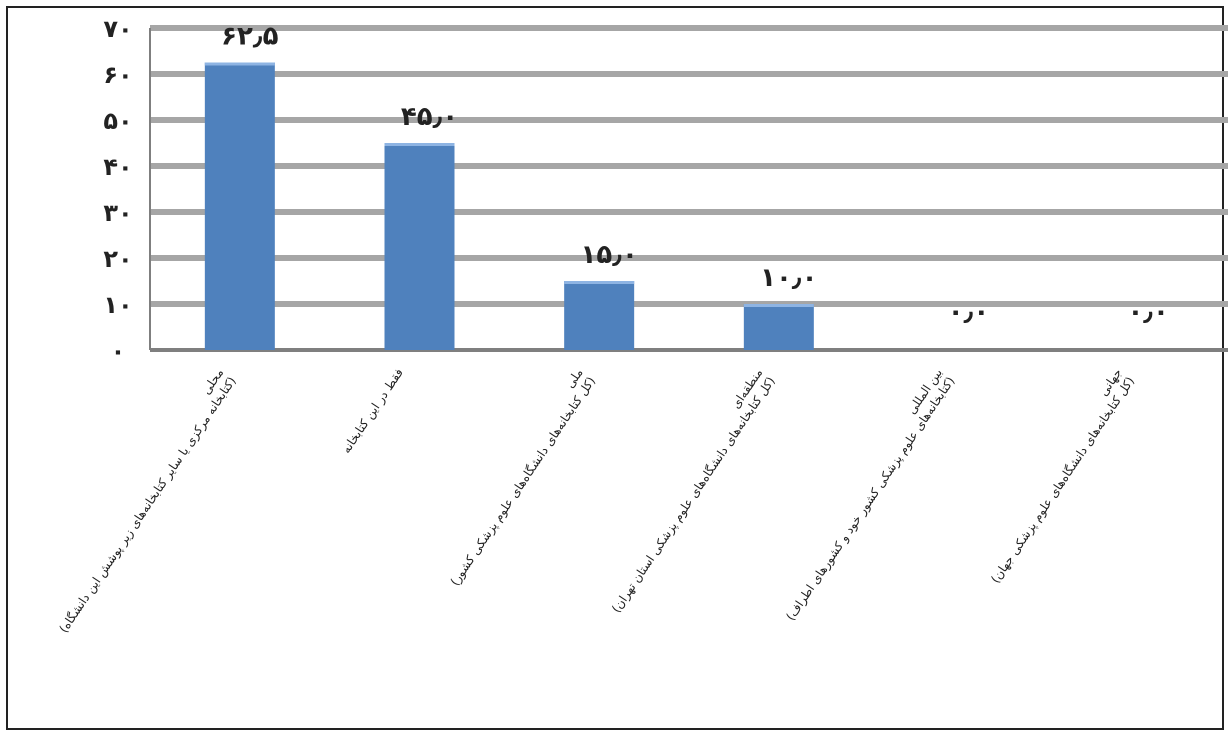  I want to click on category-label-line1: فقط در این کتابخانه, so click(373, 411).